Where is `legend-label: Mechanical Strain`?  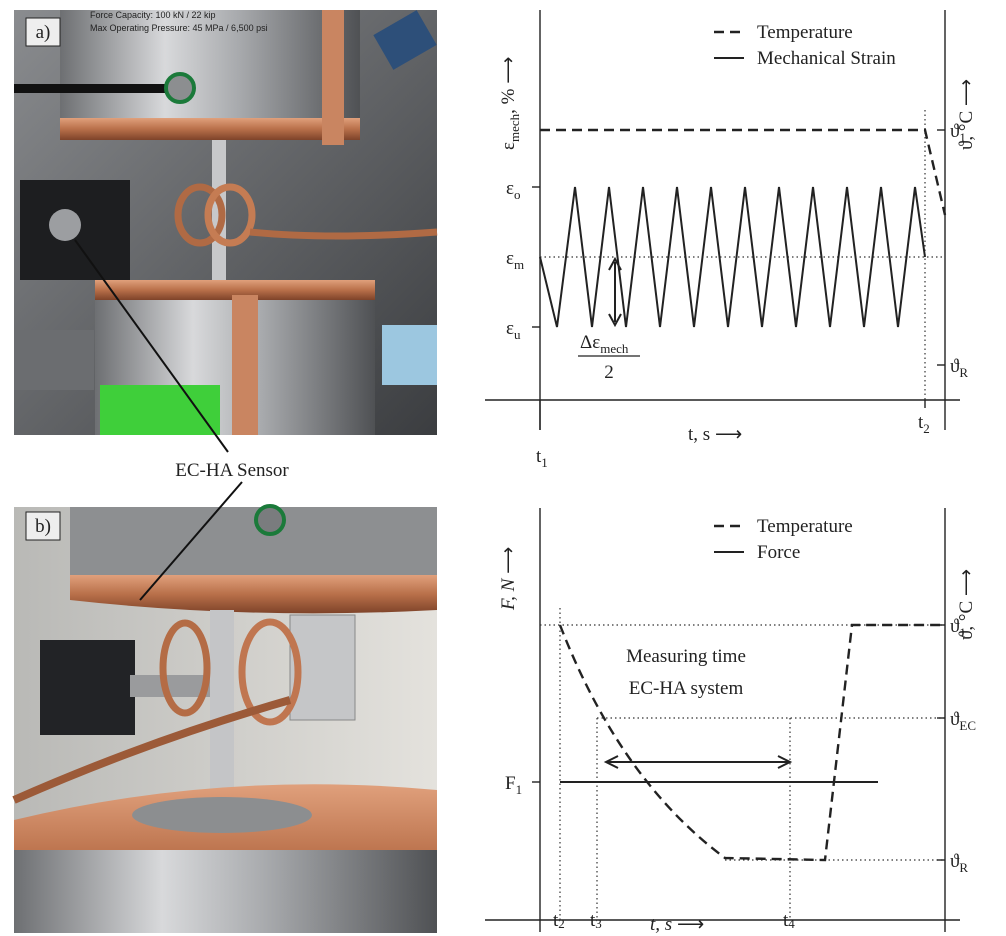 legend-label: Mechanical Strain is located at coordinates (826, 58).